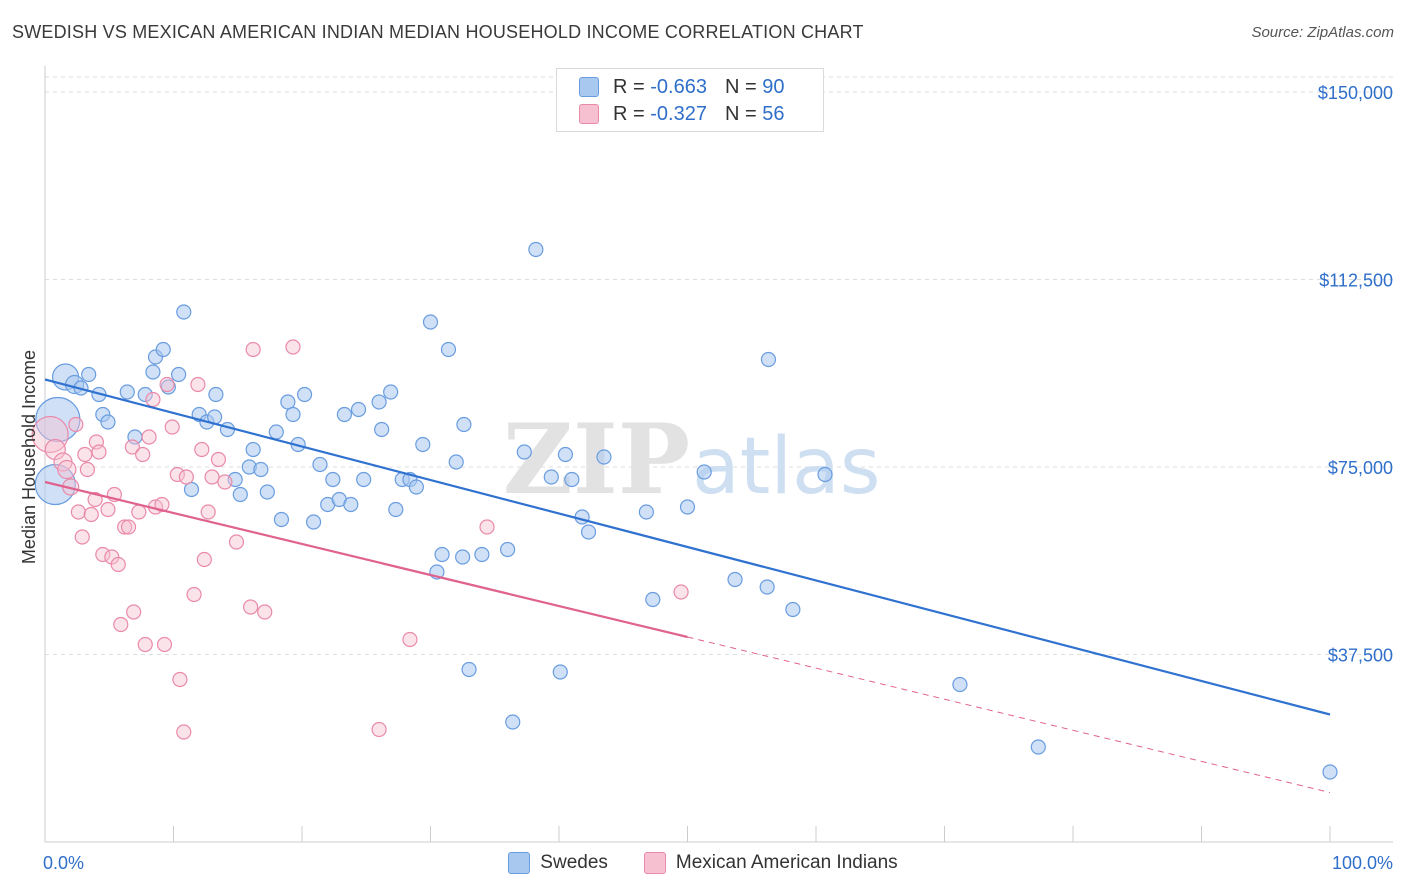 The height and width of the screenshot is (892, 1406). I want to click on series-label-mexican: Mexican American Indians, so click(786, 862).